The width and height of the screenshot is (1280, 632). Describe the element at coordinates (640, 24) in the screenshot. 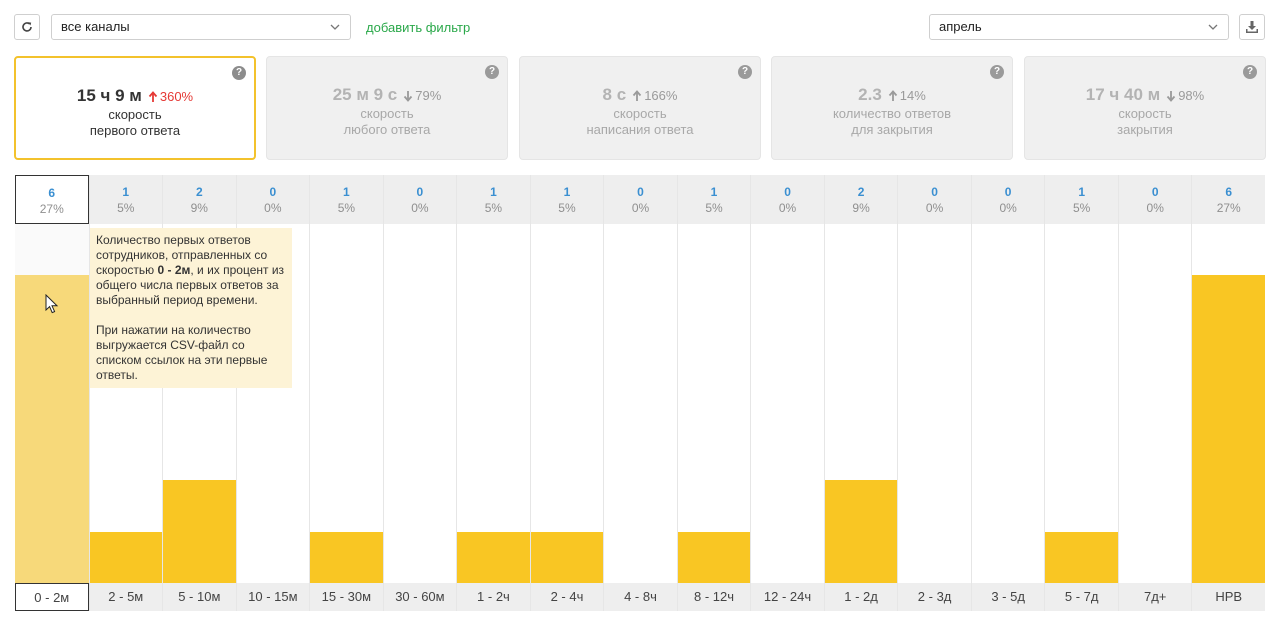

I see `toolbar: все каналы добавить фильтр апрель` at that location.